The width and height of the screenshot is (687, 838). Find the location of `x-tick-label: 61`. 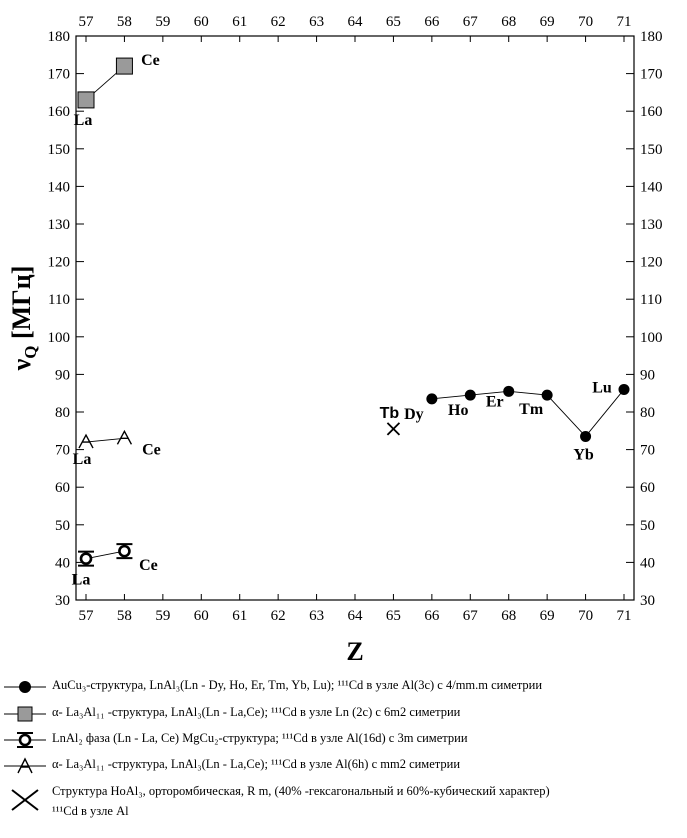

x-tick-label: 61 is located at coordinates (239, 616).